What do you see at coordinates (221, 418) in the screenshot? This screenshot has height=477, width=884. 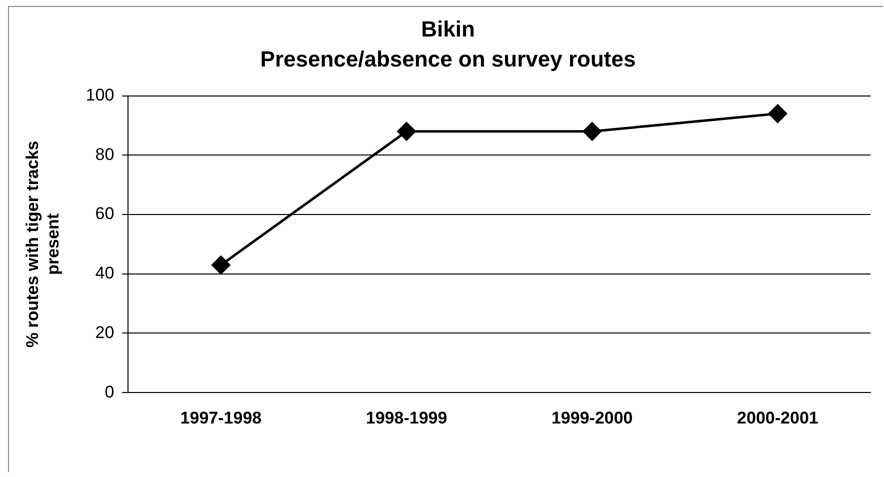 I see `x-tick-label: 1997-1998` at bounding box center [221, 418].